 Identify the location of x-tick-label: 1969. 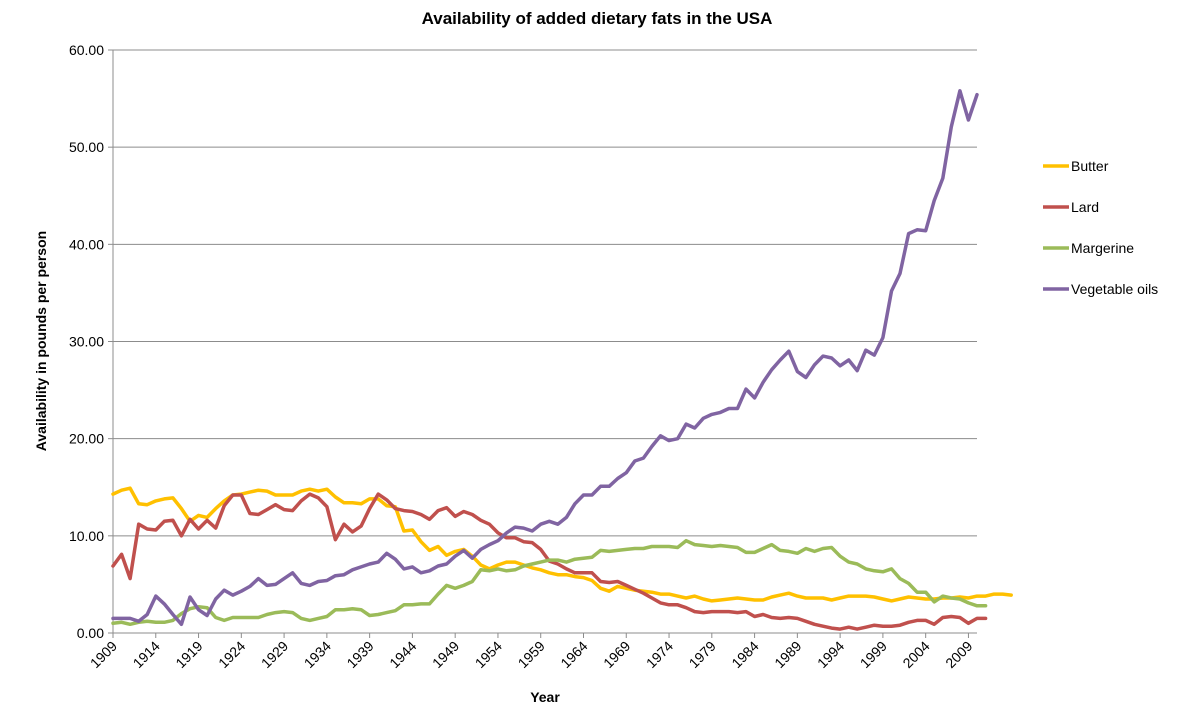
(616, 654).